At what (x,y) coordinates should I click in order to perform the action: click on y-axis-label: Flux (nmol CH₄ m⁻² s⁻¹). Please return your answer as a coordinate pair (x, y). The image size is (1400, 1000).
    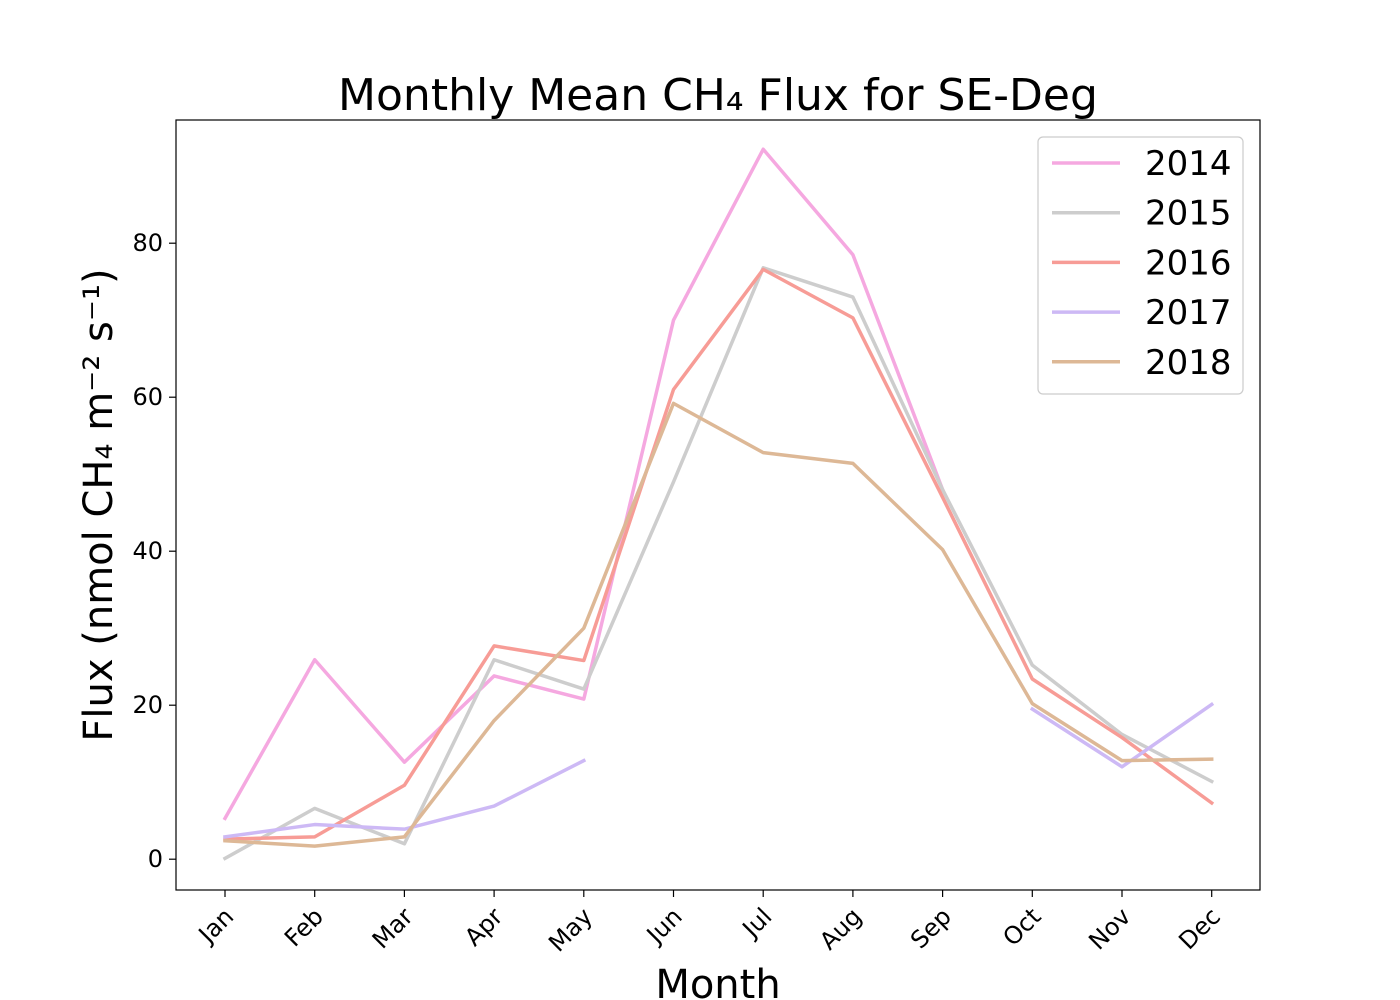
    Looking at the image, I should click on (99, 504).